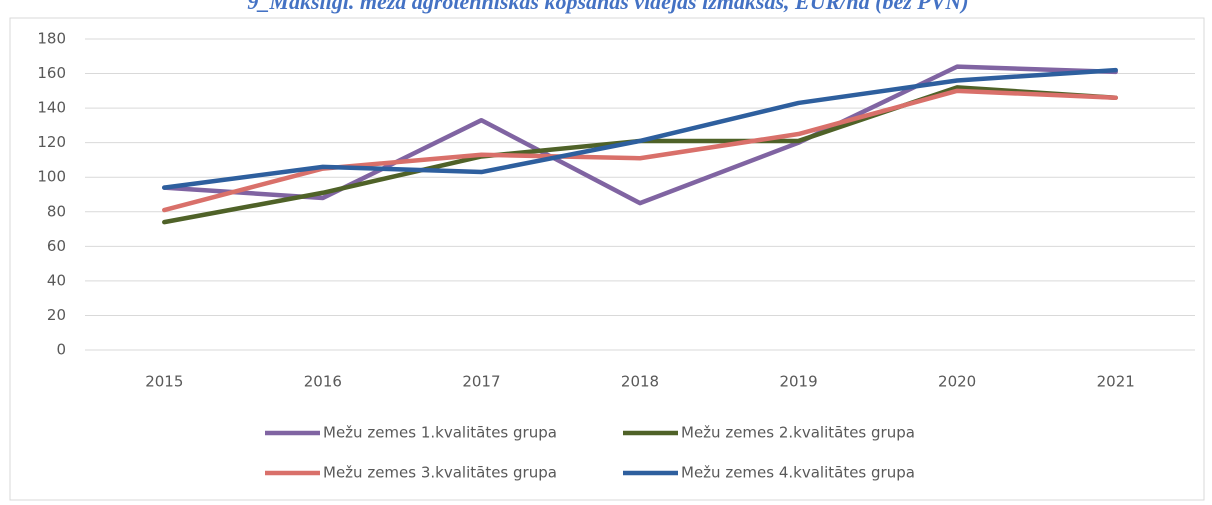  I want to click on x-tick-label: 2019, so click(798, 382).